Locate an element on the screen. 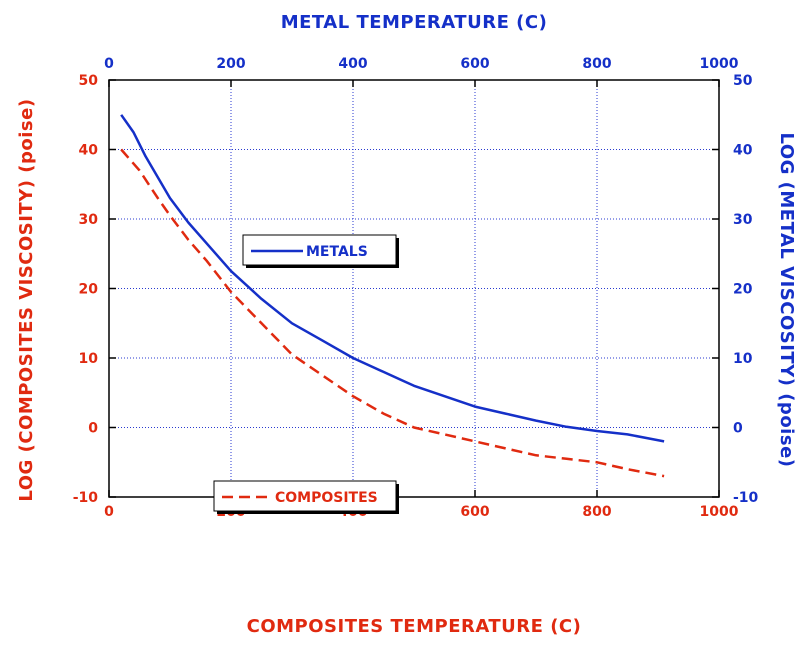  top-axis-title: METAL TEMPERATURE (C) is located at coordinates (414, 22).